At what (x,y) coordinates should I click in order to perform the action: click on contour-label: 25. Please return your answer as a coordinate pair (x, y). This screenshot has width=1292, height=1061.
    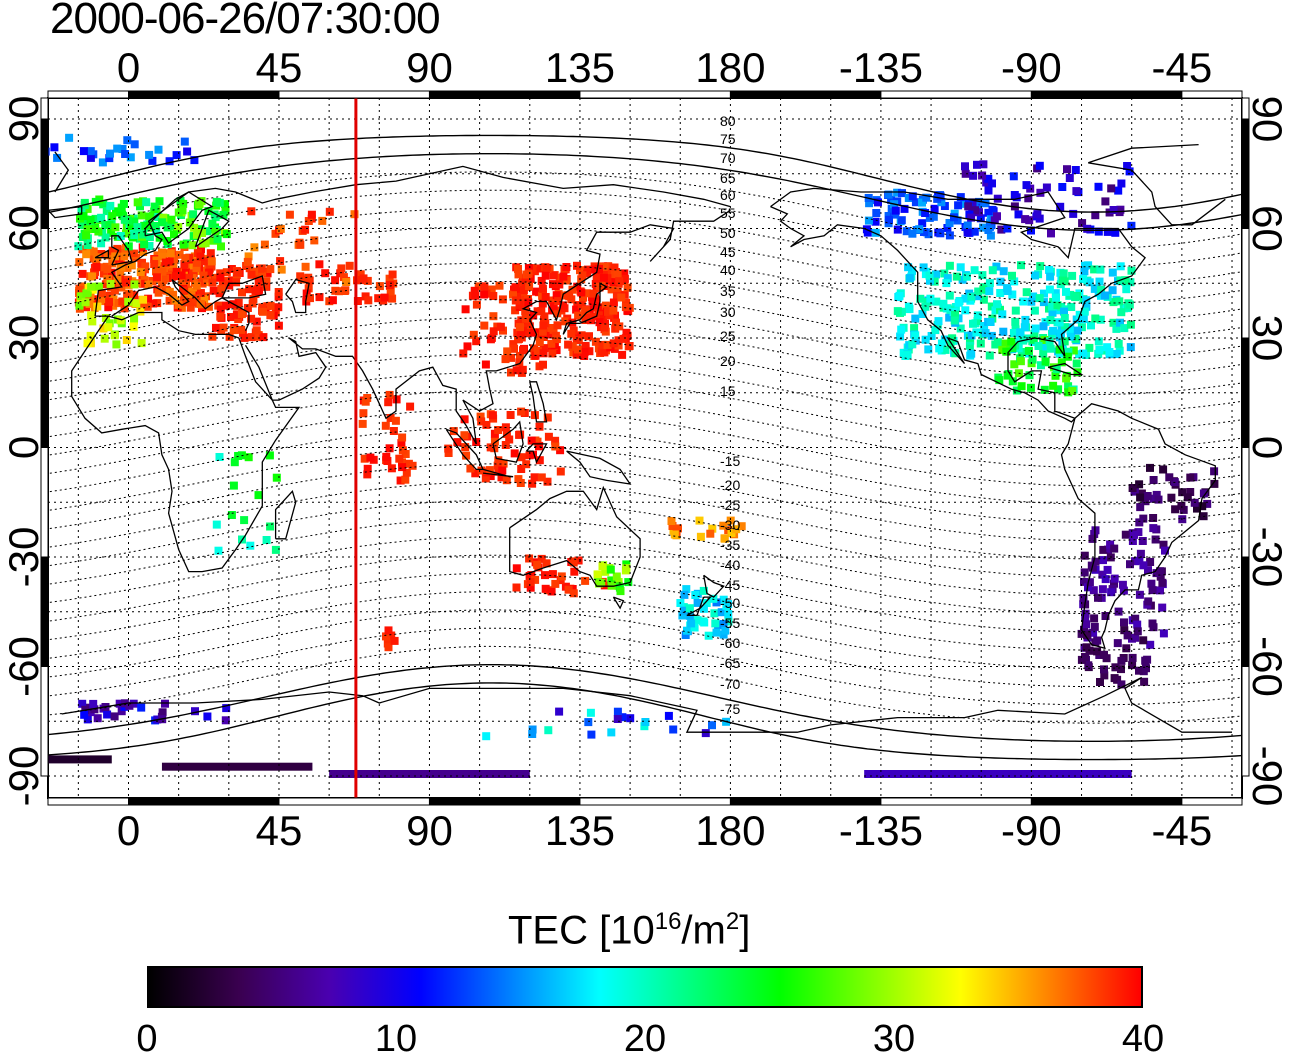
    Looking at the image, I should click on (728, 336).